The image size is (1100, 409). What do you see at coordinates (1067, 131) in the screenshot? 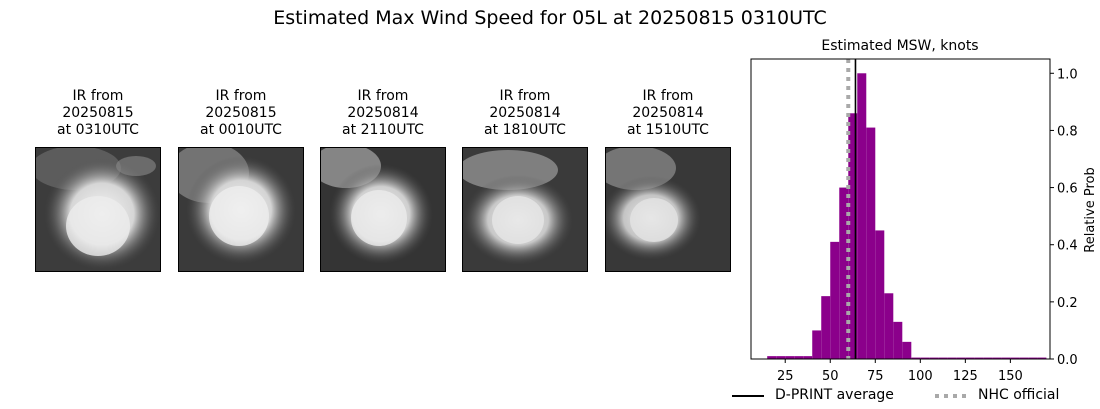
I see `y-tick-label: 0.8` at bounding box center [1067, 131].